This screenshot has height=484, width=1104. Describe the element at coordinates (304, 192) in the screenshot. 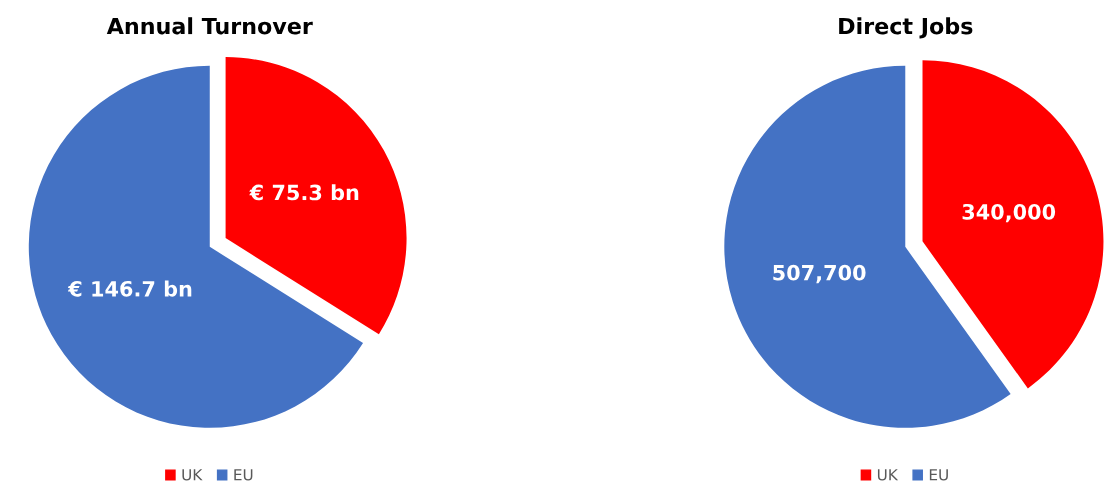

I see `data-label: € 75.3 bn` at that location.